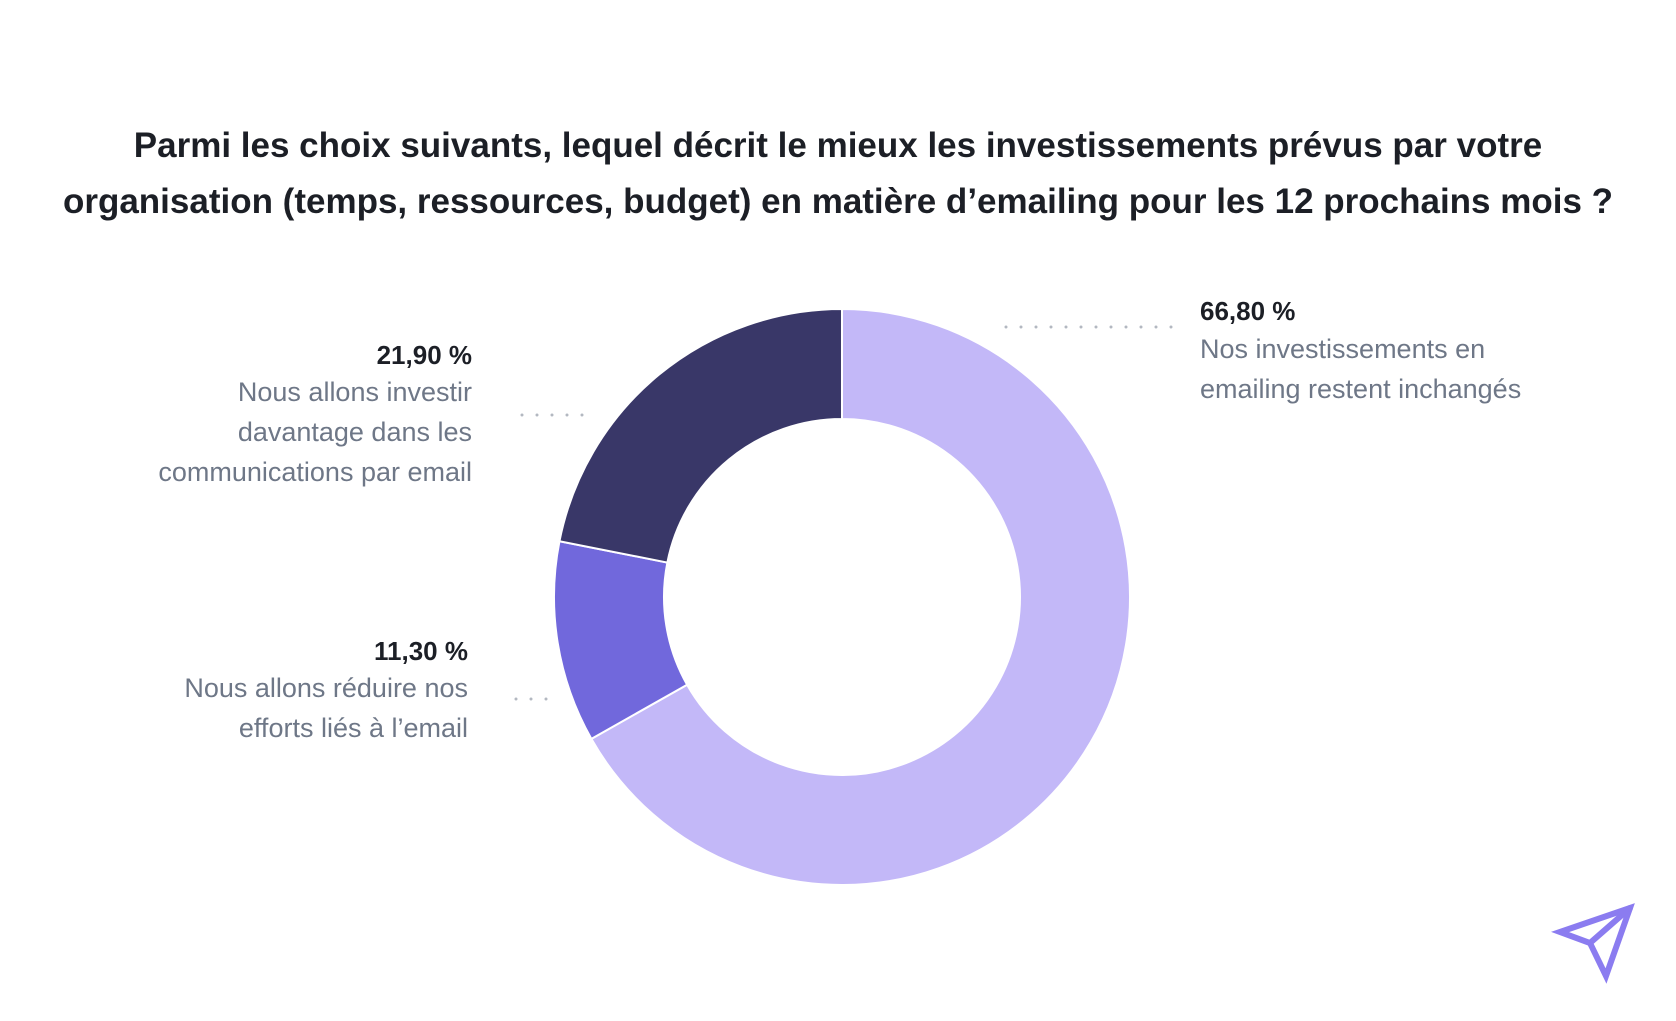  What do you see at coordinates (354, 432) in the screenshot?
I see `slice-desc-line: davantage dans les` at bounding box center [354, 432].